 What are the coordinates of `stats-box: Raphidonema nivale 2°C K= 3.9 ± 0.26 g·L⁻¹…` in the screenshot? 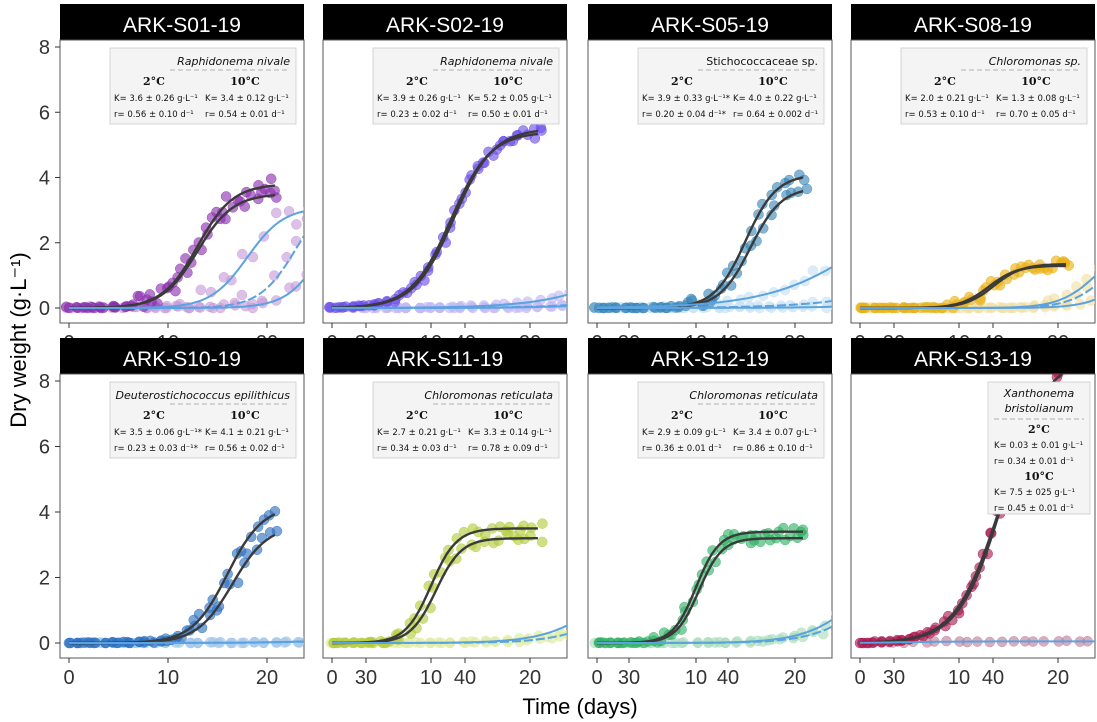 It's located at (466, 86).